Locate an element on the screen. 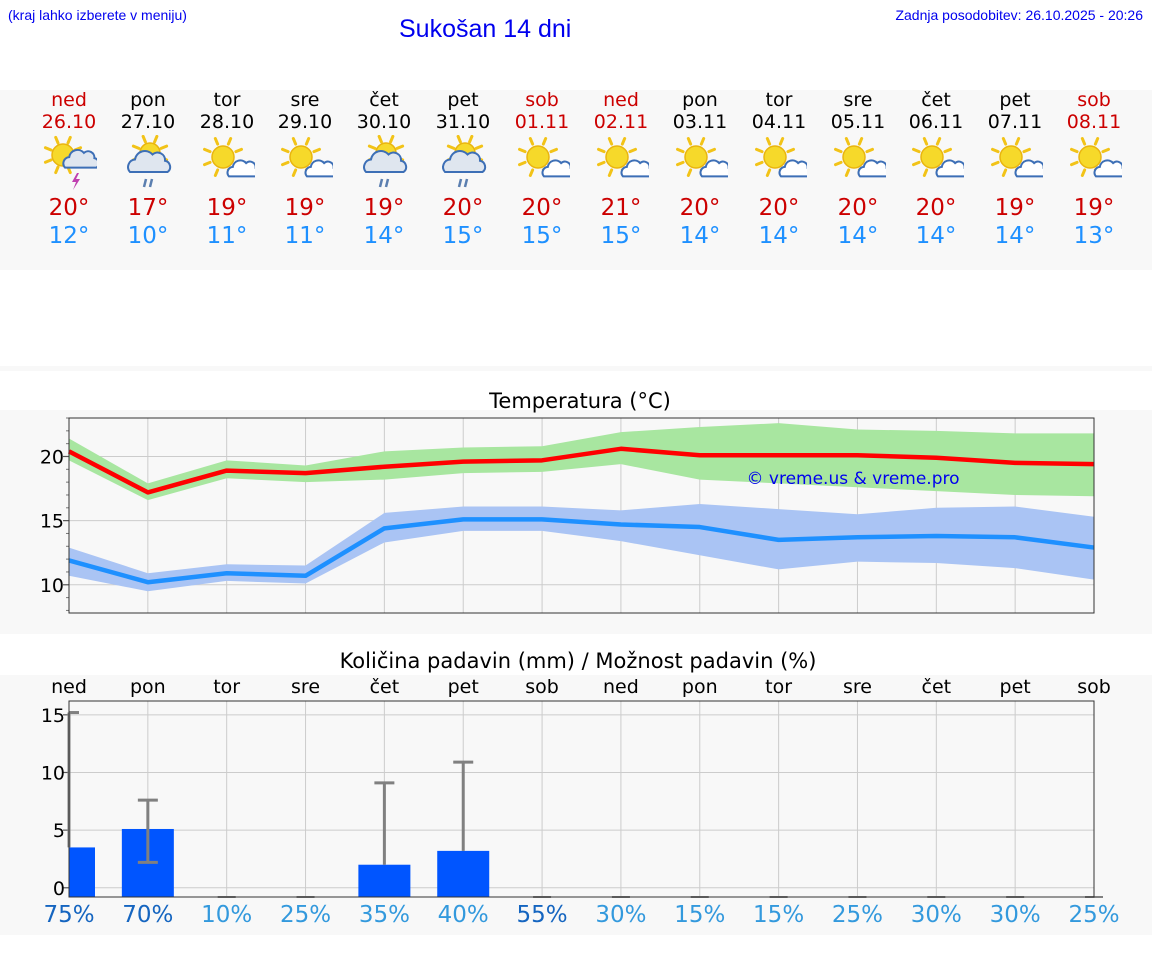 The height and width of the screenshot is (975, 1152). location-hint: (kraj lahko izberete v meniju) is located at coordinates (97, 15).